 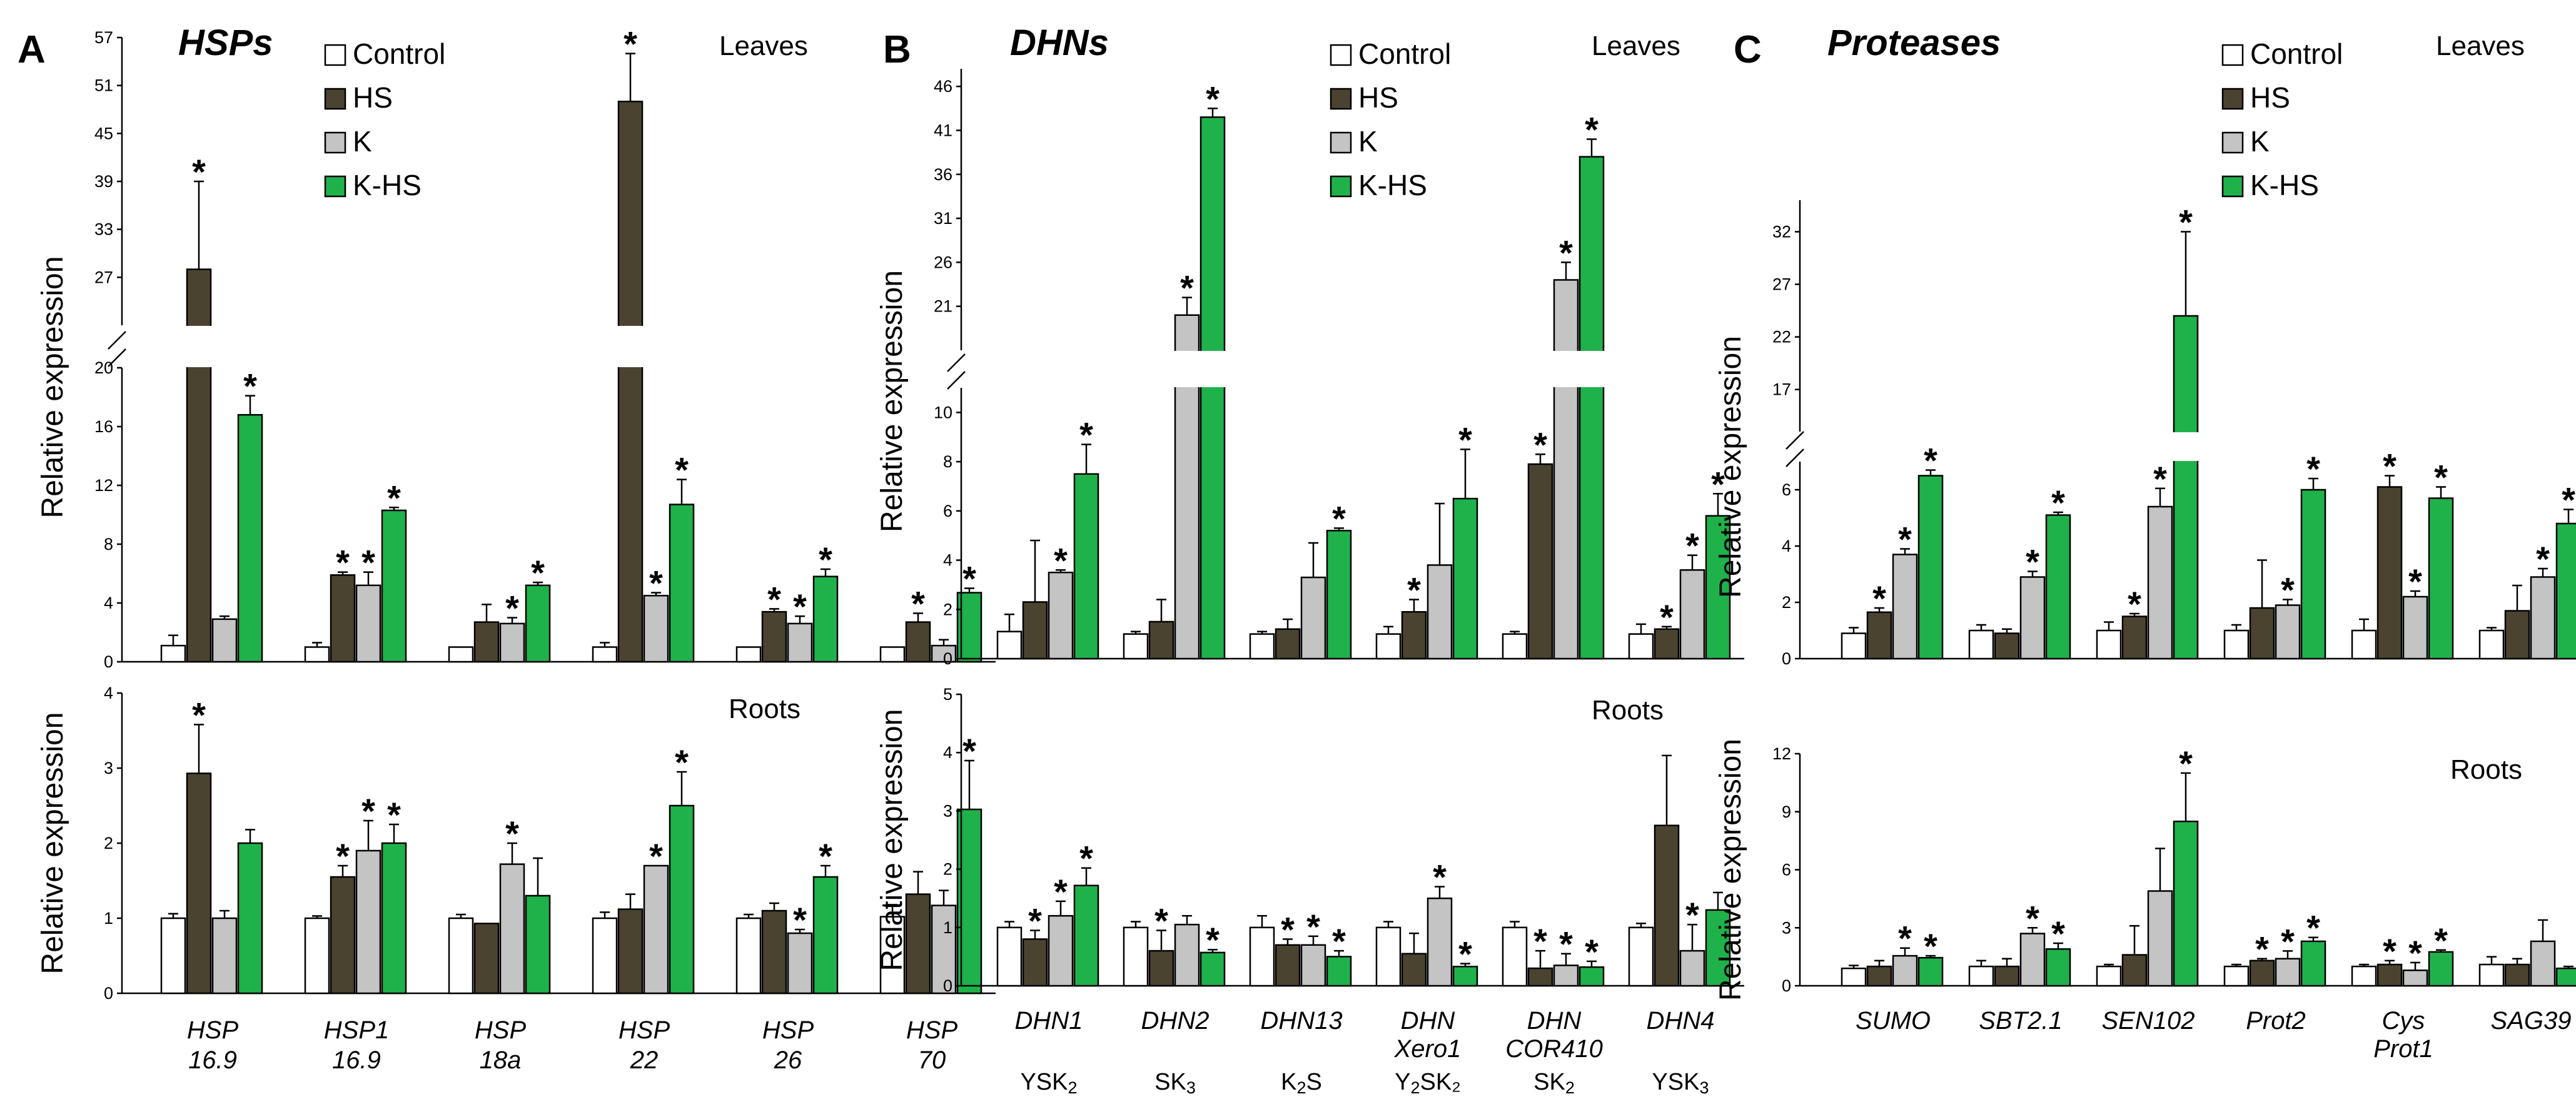 I want to click on panel-letter: B, so click(x=897, y=49).